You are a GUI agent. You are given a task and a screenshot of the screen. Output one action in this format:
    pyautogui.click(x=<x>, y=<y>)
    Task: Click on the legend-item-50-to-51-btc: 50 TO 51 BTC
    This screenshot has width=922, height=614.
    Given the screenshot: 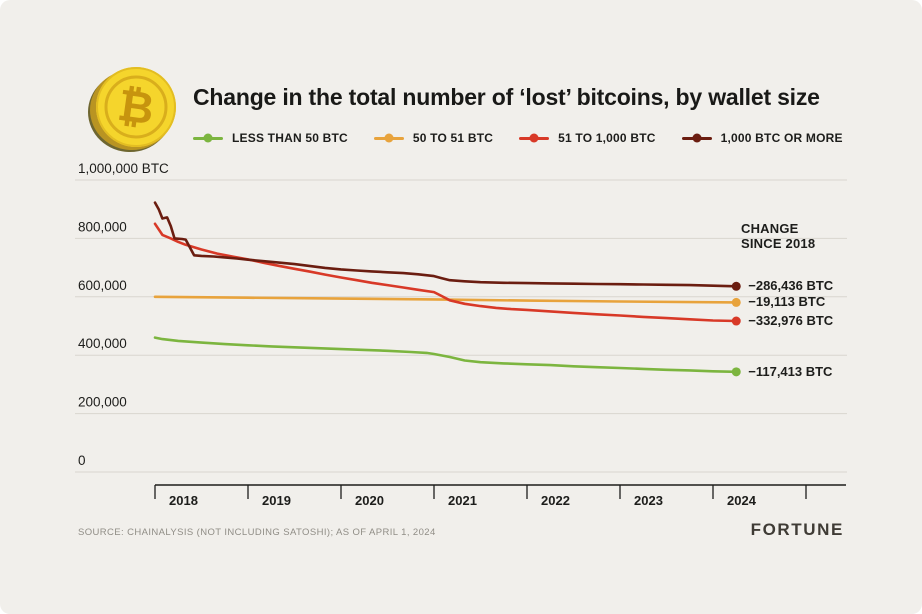 What is the action you would take?
    pyautogui.click(x=433, y=138)
    